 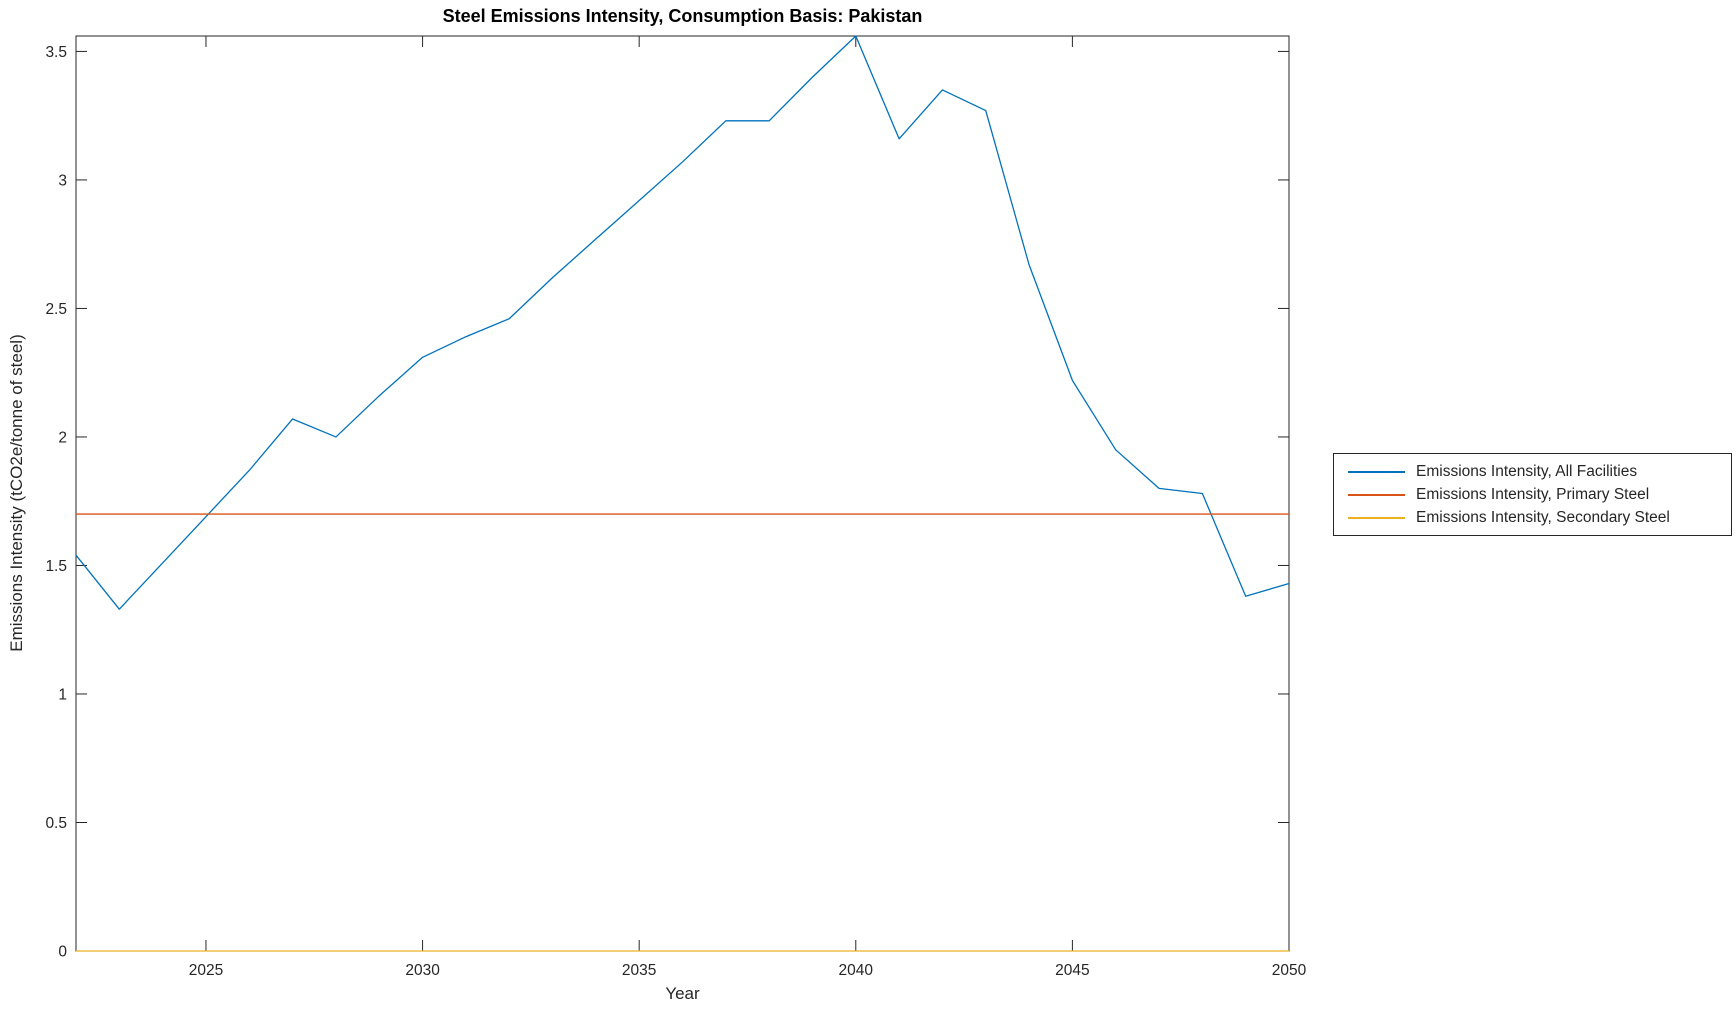 What do you see at coordinates (1376, 494) in the screenshot?
I see `legend-line-sample-primary-steel` at bounding box center [1376, 494].